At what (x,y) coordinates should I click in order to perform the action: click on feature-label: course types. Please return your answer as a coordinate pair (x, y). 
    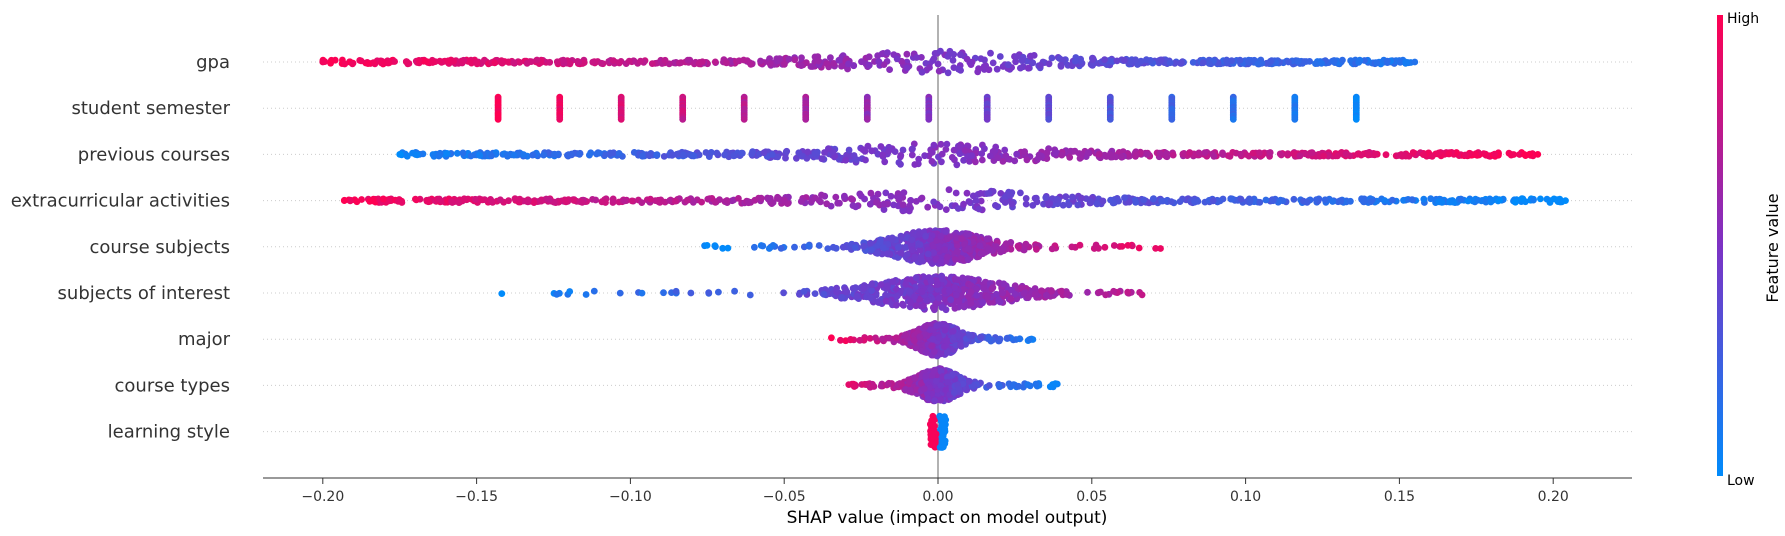
    Looking at the image, I should click on (172, 385).